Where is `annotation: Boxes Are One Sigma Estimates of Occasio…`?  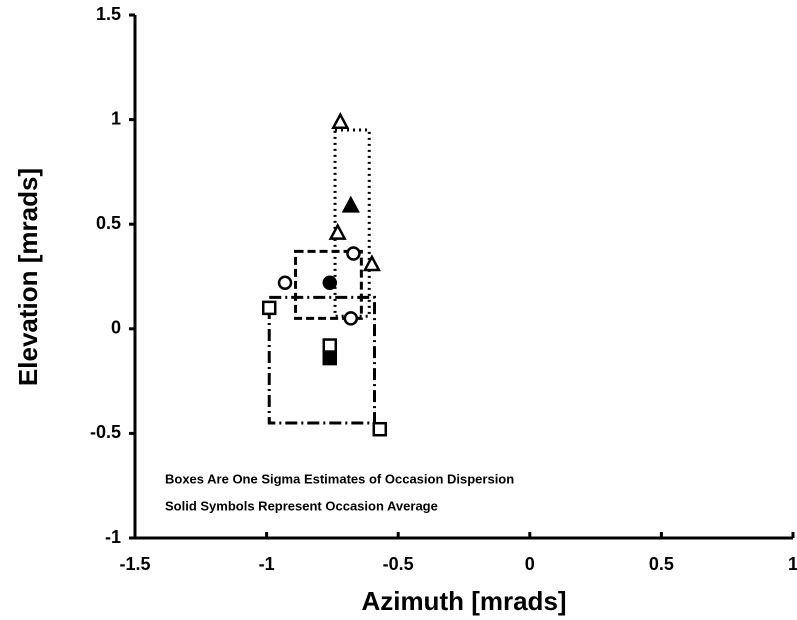 annotation: Boxes Are One Sigma Estimates of Occasio… is located at coordinates (339, 478).